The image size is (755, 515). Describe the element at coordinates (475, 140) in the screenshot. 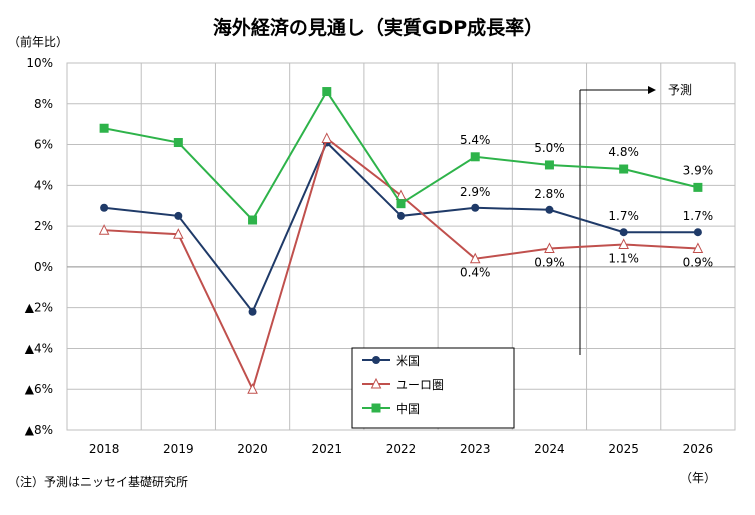

I see `data-label: 5.4%` at that location.